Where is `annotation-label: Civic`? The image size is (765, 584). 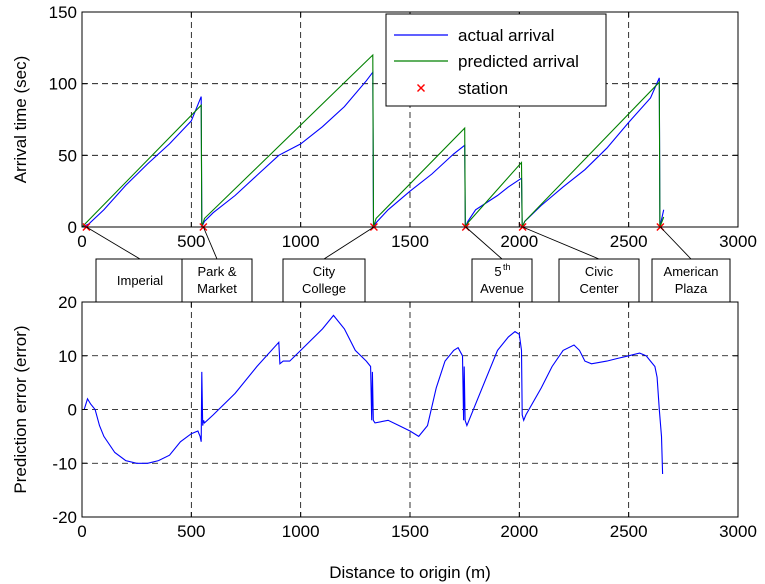
annotation-label: Civic is located at coordinates (599, 271).